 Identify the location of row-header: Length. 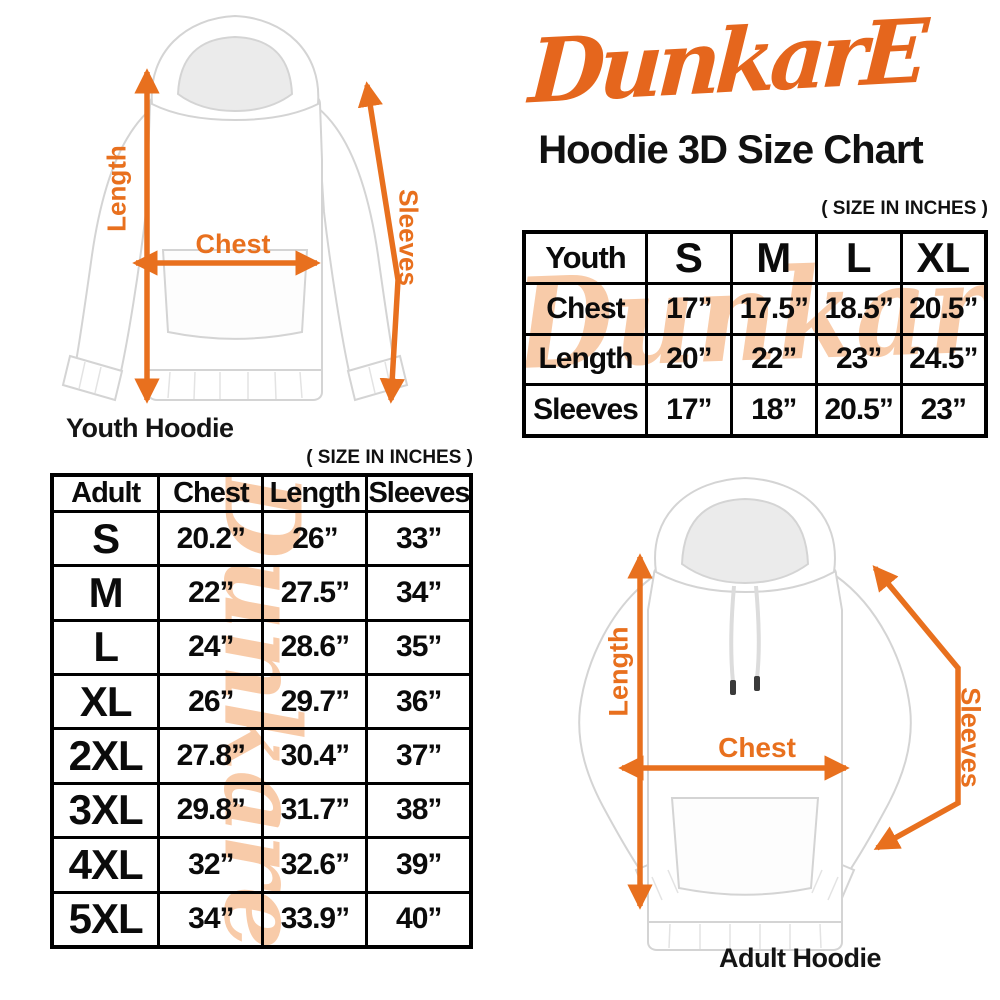
(585, 359).